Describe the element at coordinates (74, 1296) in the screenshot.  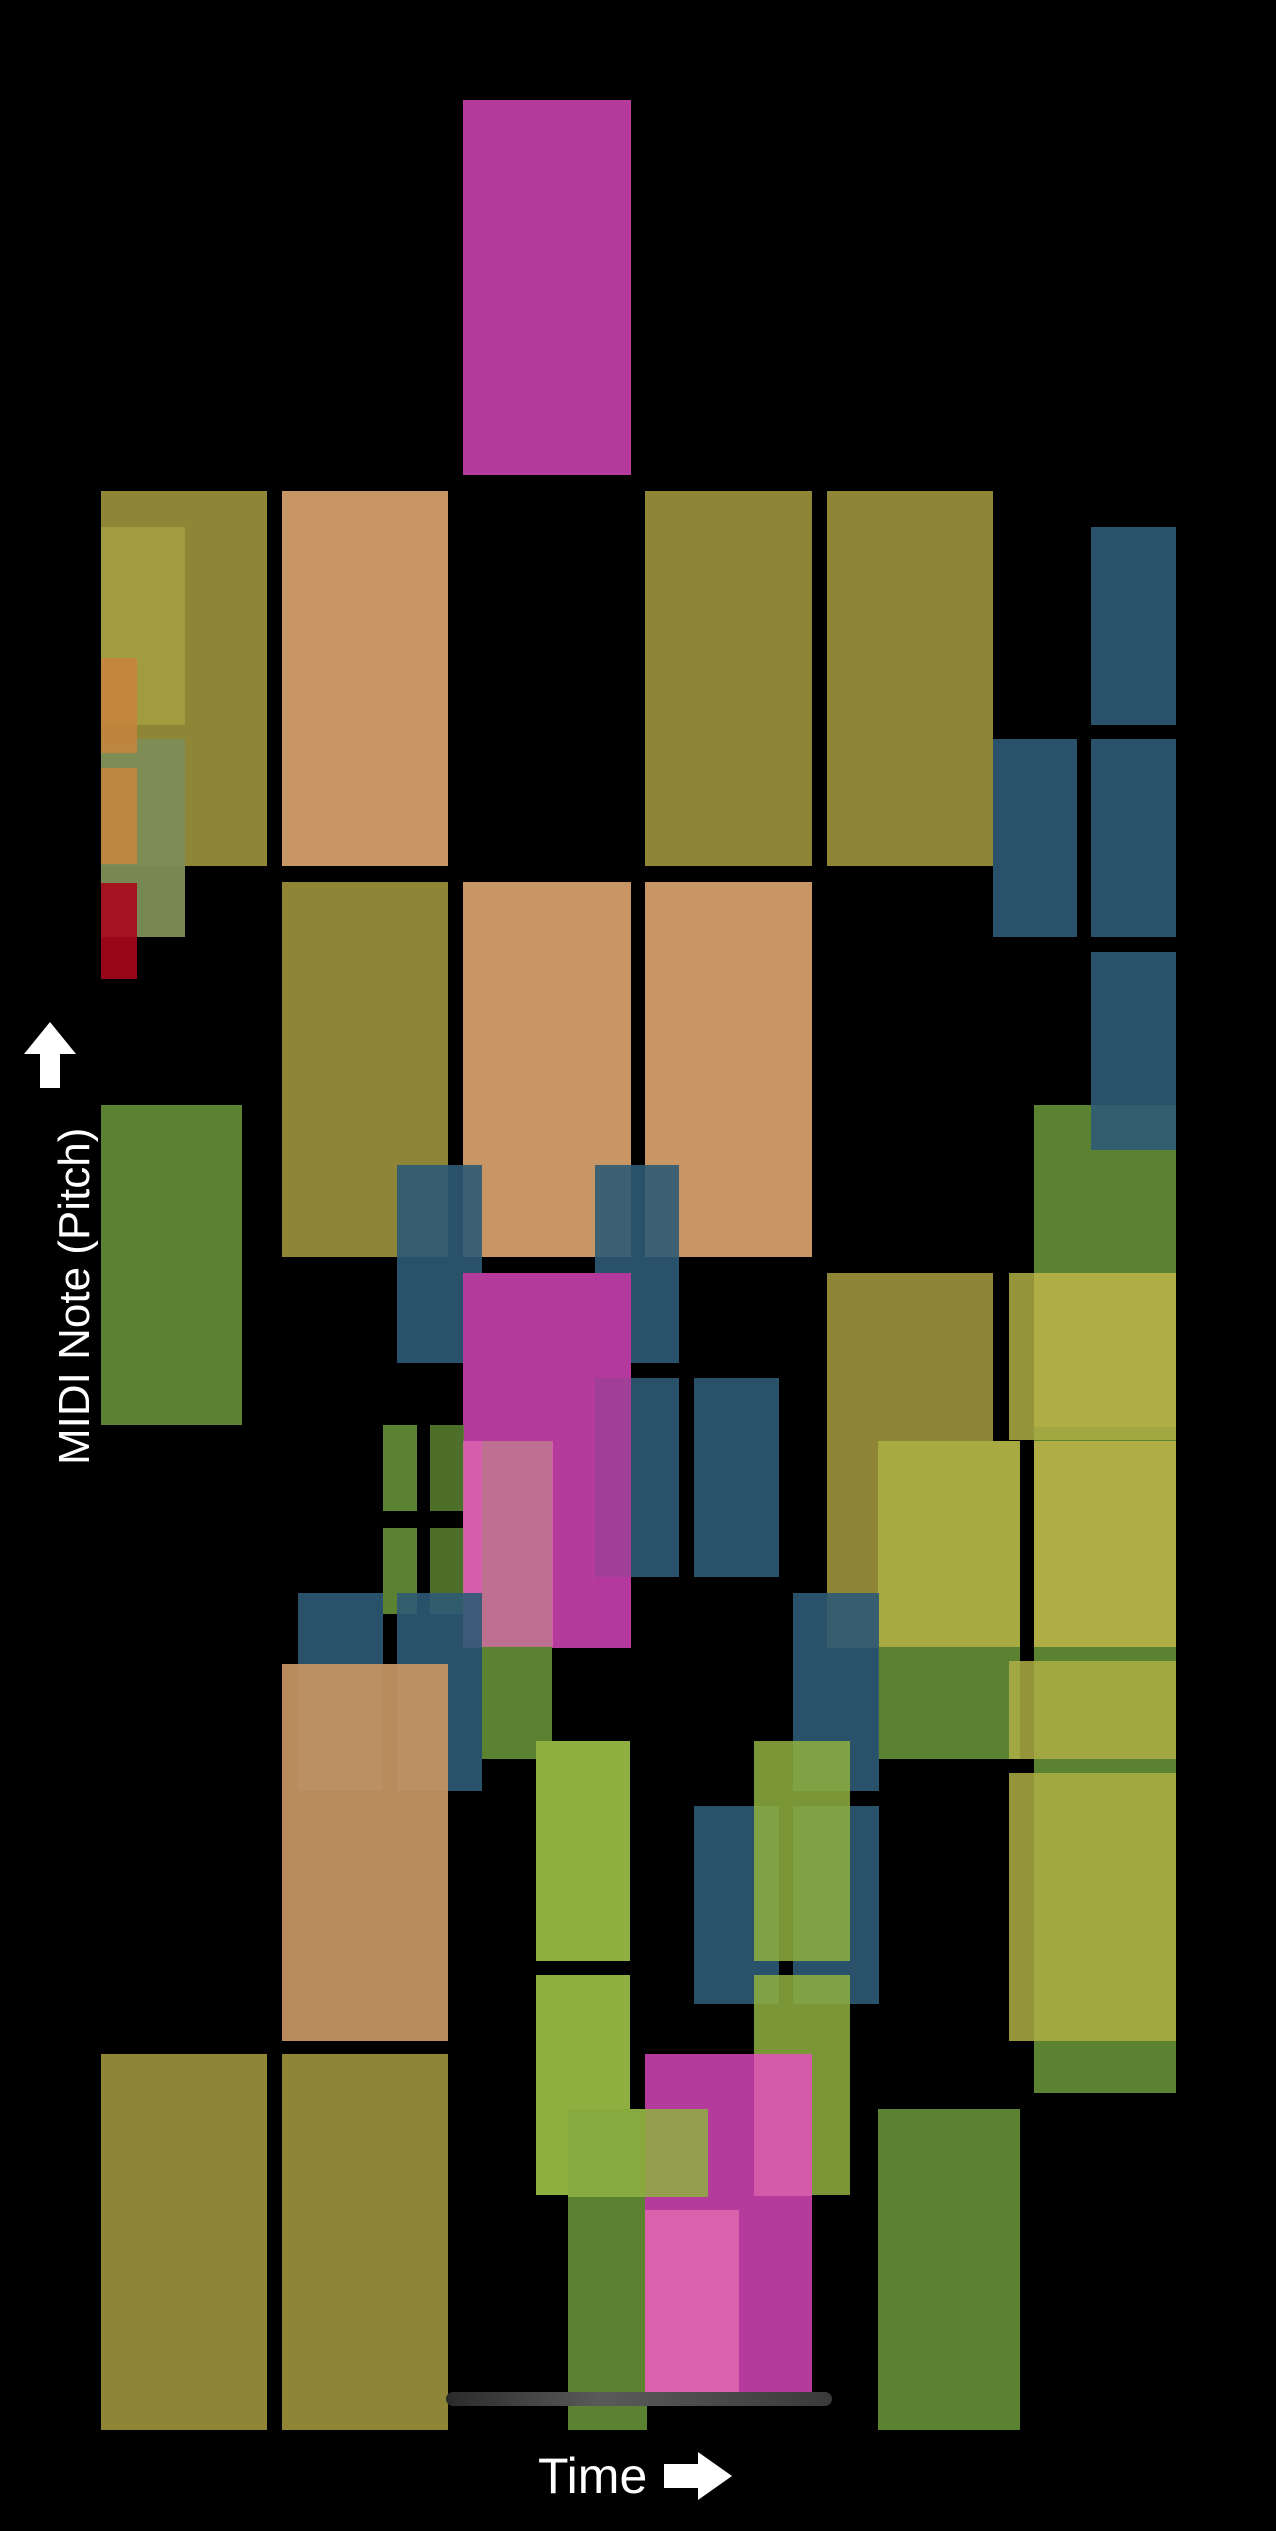
I see `y-axis-label: MIDI Note (Pitch)` at that location.